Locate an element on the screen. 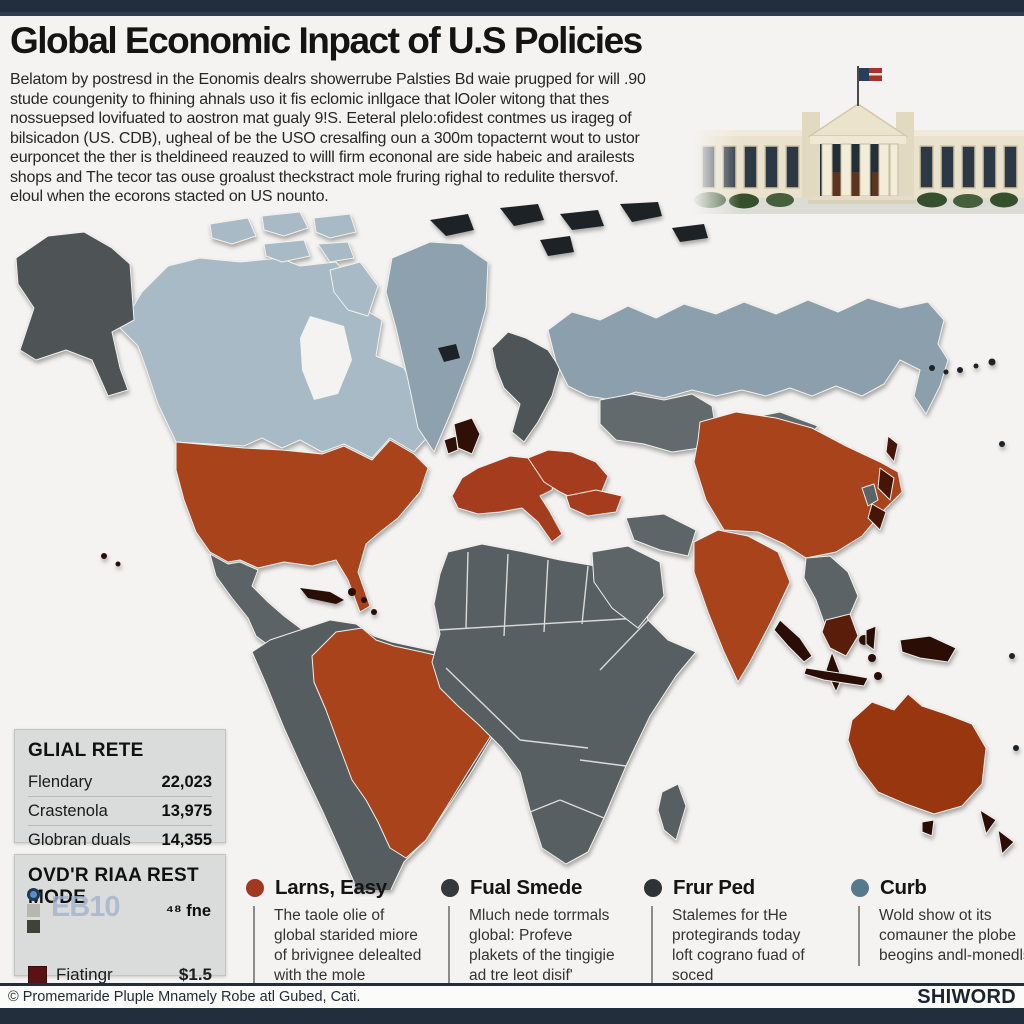 The height and width of the screenshot is (1024, 1024). building-svg is located at coordinates (858, 137).